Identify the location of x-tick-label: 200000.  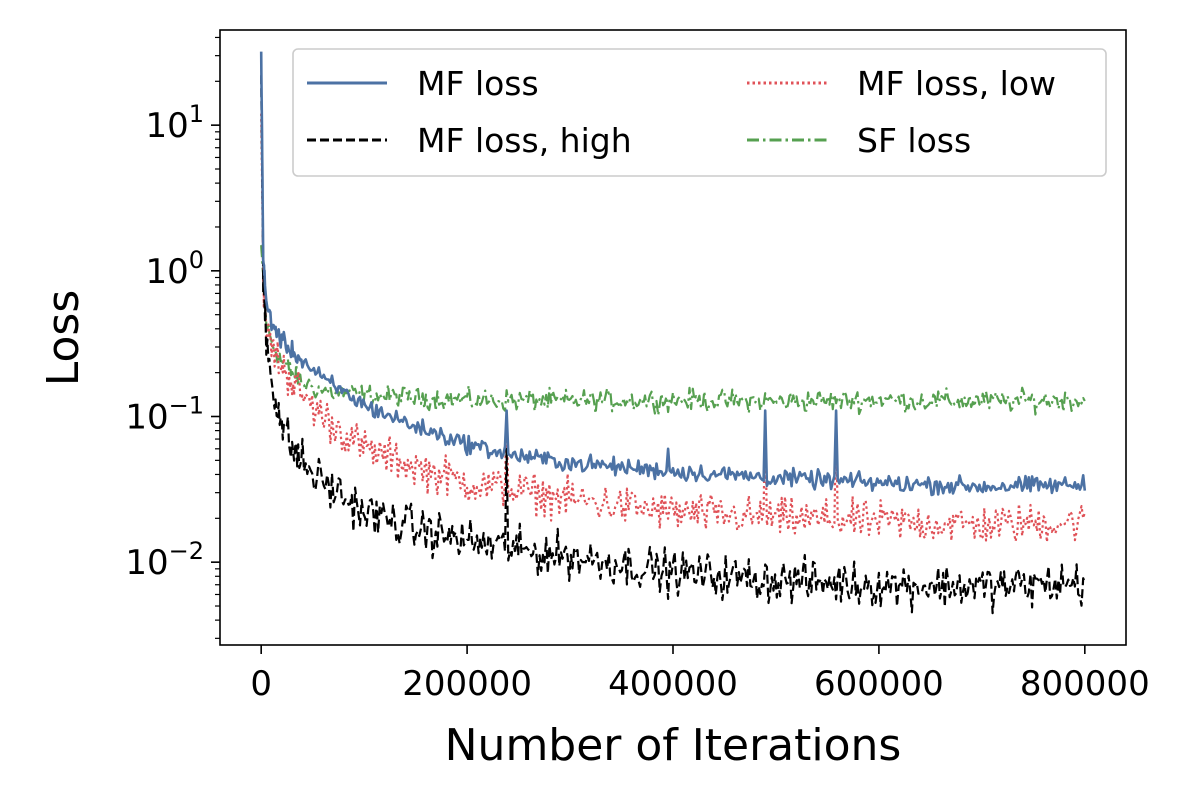
(467, 684).